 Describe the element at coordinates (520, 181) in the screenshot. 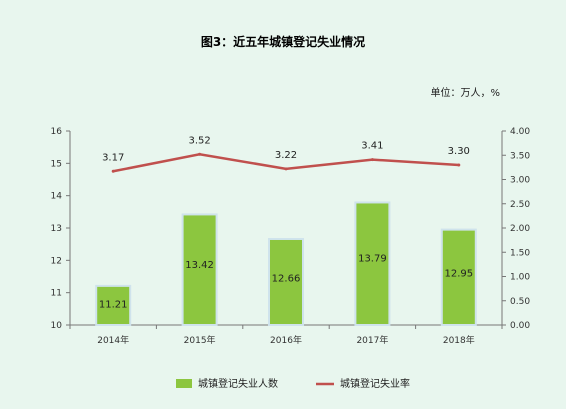

I see `right-axis-tick-label: 3.00` at that location.